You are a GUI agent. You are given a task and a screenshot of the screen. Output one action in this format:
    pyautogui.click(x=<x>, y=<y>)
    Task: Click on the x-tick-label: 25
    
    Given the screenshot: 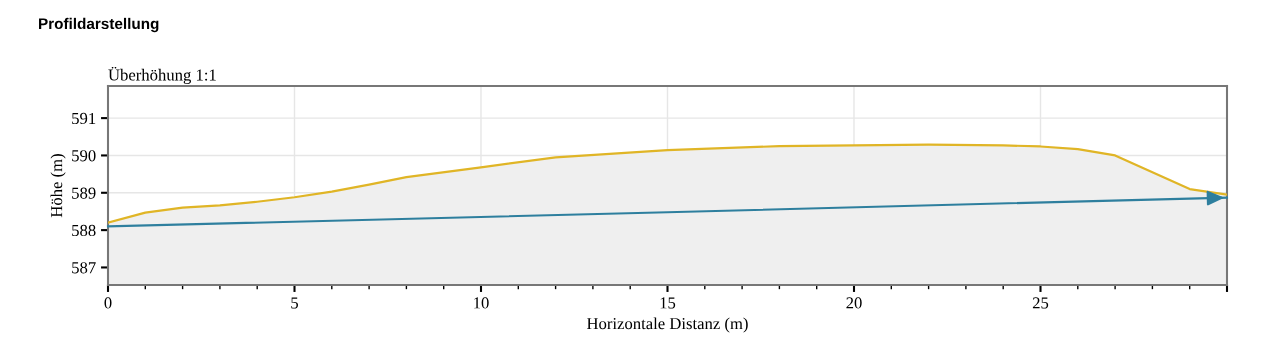 What is the action you would take?
    pyautogui.click(x=1040, y=303)
    